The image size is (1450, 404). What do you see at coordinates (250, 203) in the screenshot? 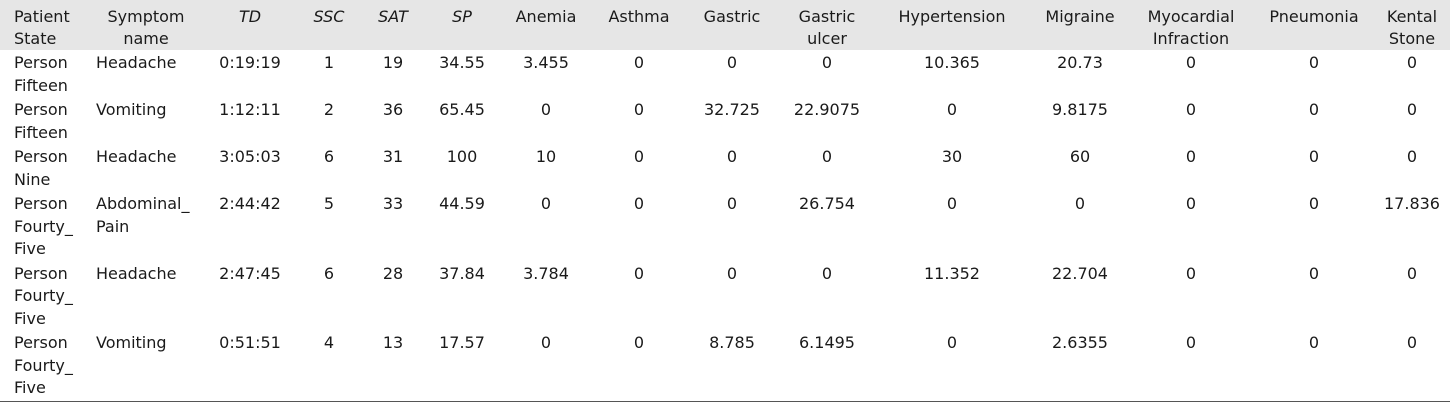
I see `table-cell: 2:44:42` at bounding box center [250, 203].